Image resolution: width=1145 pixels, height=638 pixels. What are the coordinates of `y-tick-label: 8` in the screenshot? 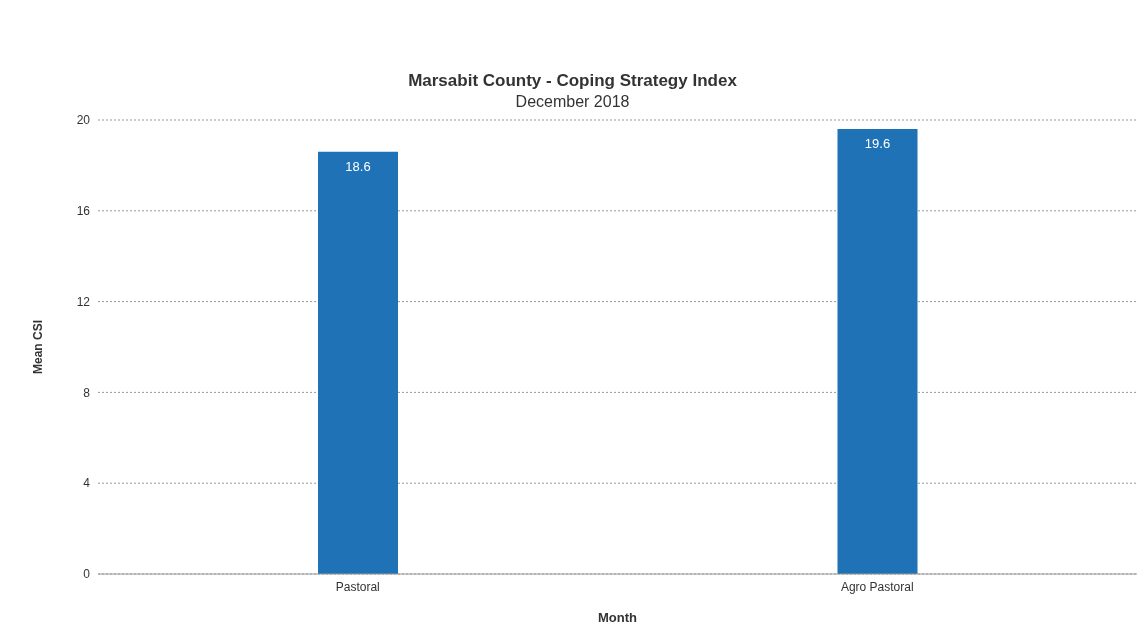 It's located at (87, 392).